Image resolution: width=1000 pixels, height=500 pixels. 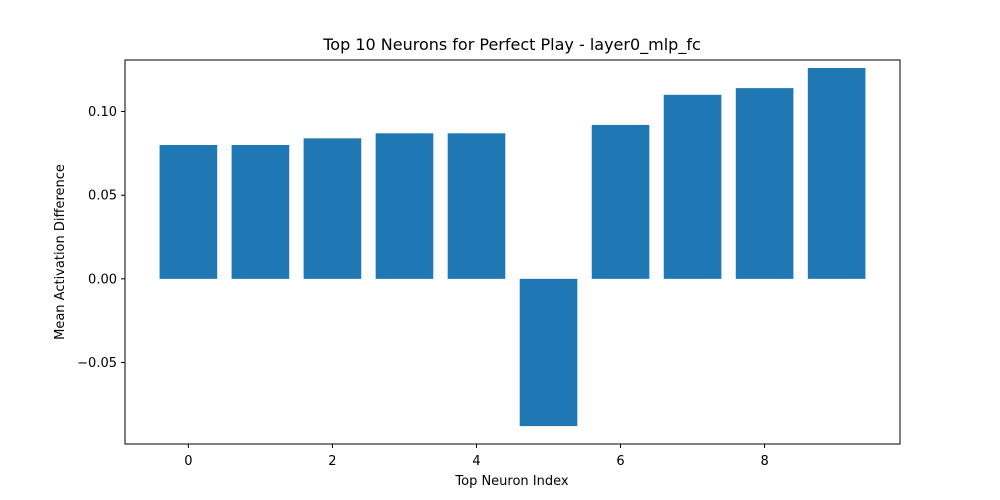 I want to click on x-tick-label: 2, so click(x=332, y=461).